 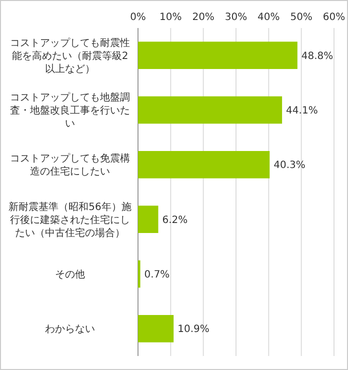 What do you see at coordinates (175, 220) in the screenshot?
I see `data-label: 6.2%` at bounding box center [175, 220].